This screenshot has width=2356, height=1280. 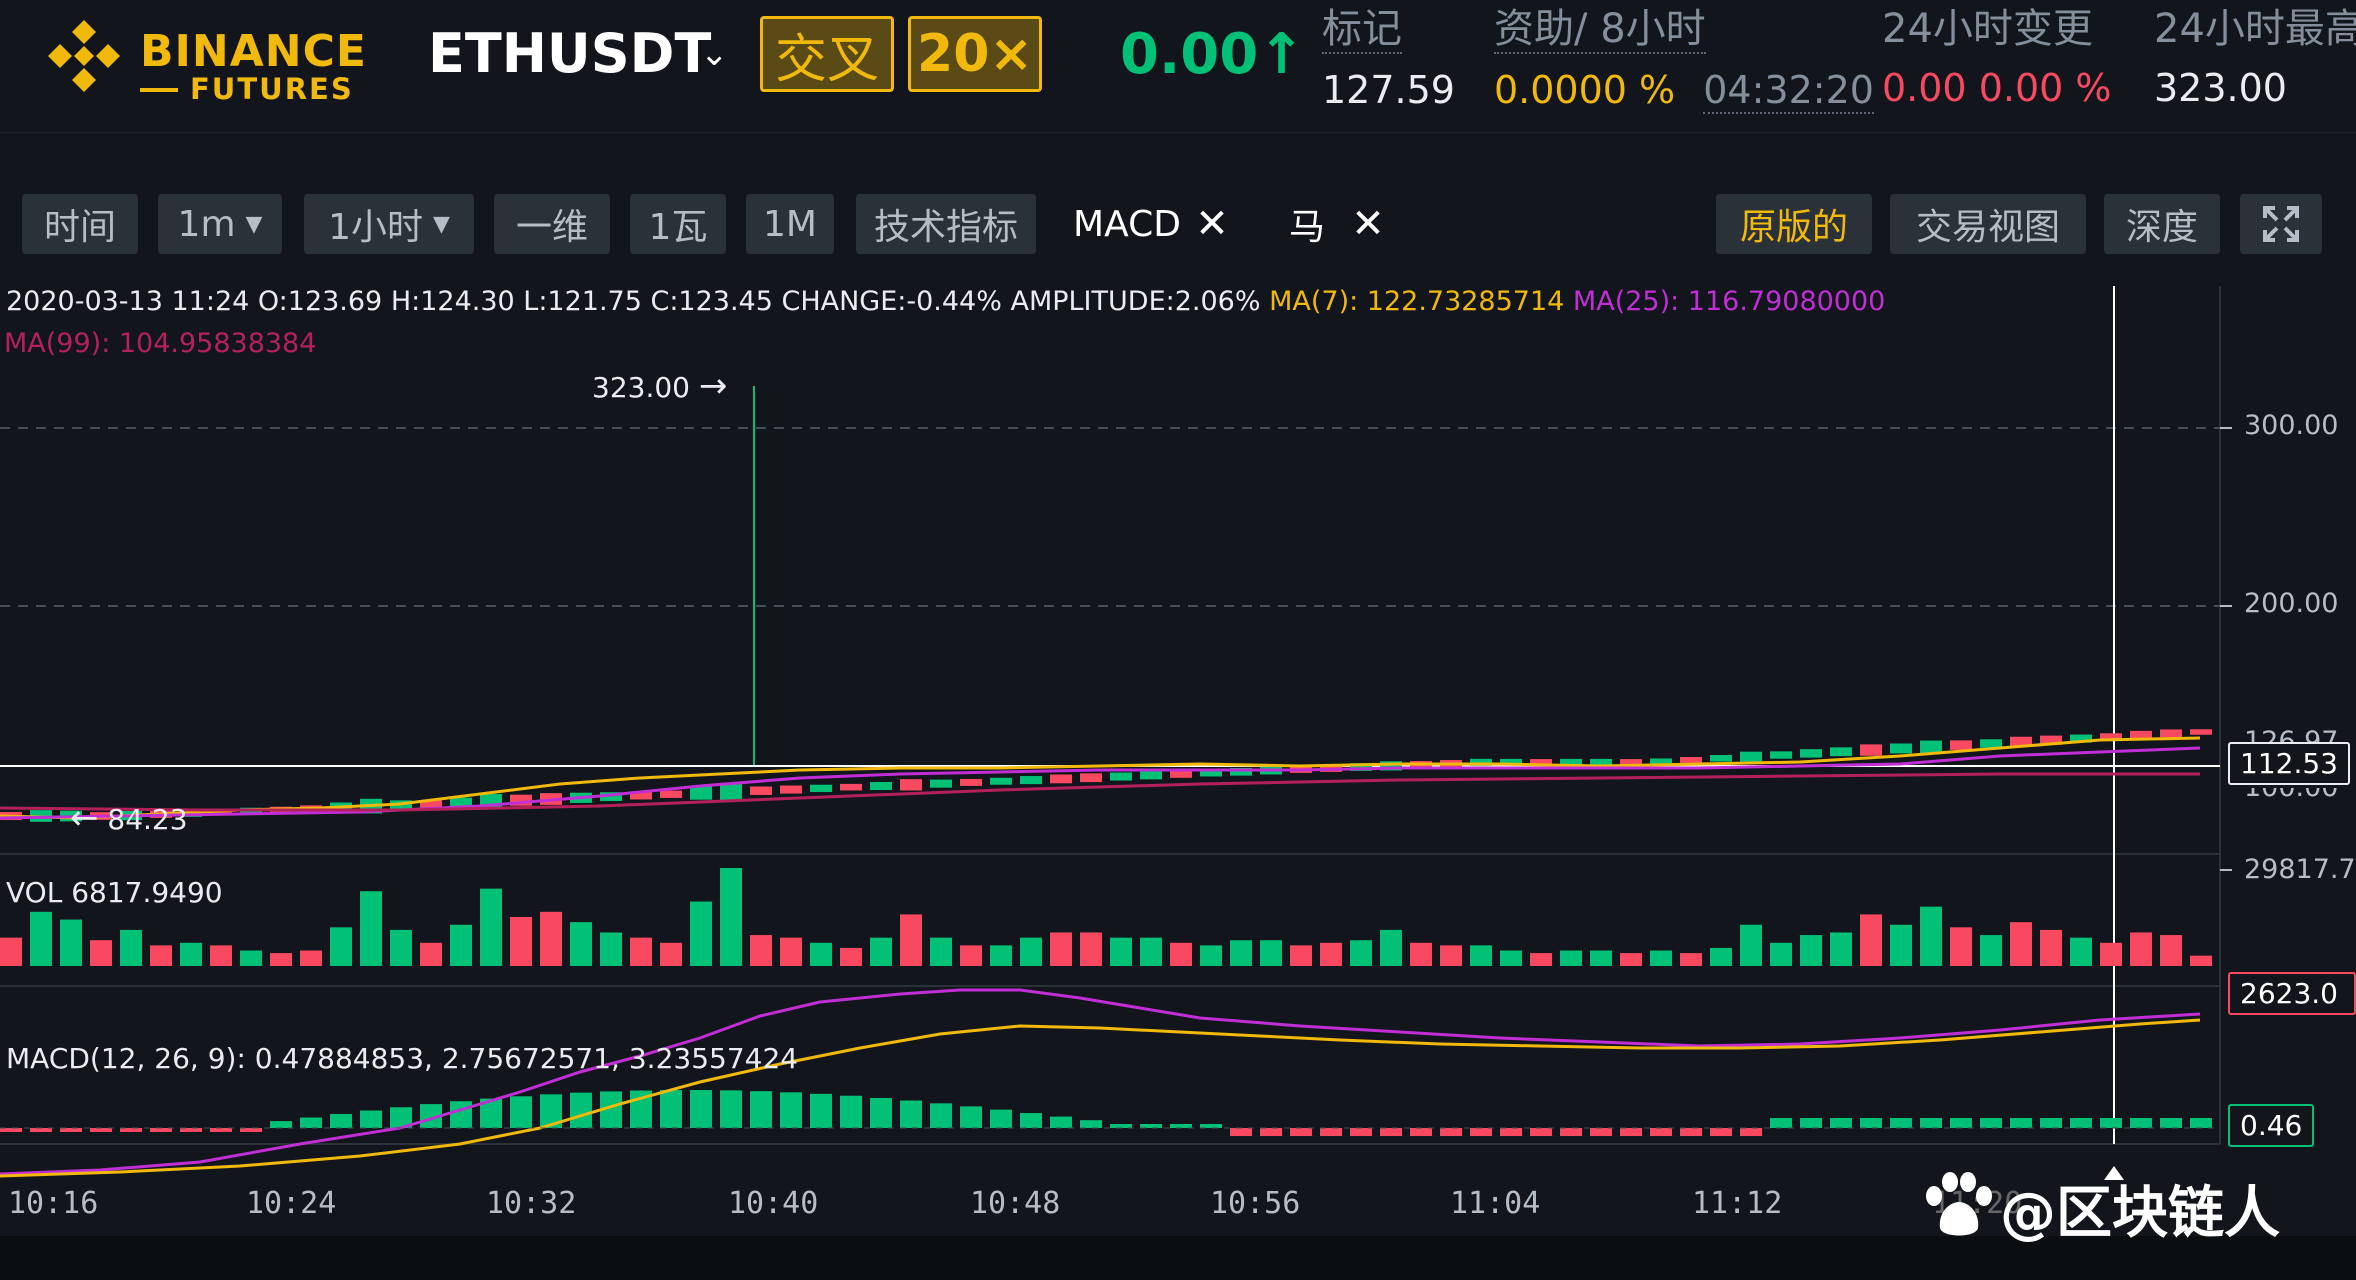 What do you see at coordinates (1417, 301) in the screenshot?
I see `ma7-legend: MA(7): 122.73285714` at bounding box center [1417, 301].